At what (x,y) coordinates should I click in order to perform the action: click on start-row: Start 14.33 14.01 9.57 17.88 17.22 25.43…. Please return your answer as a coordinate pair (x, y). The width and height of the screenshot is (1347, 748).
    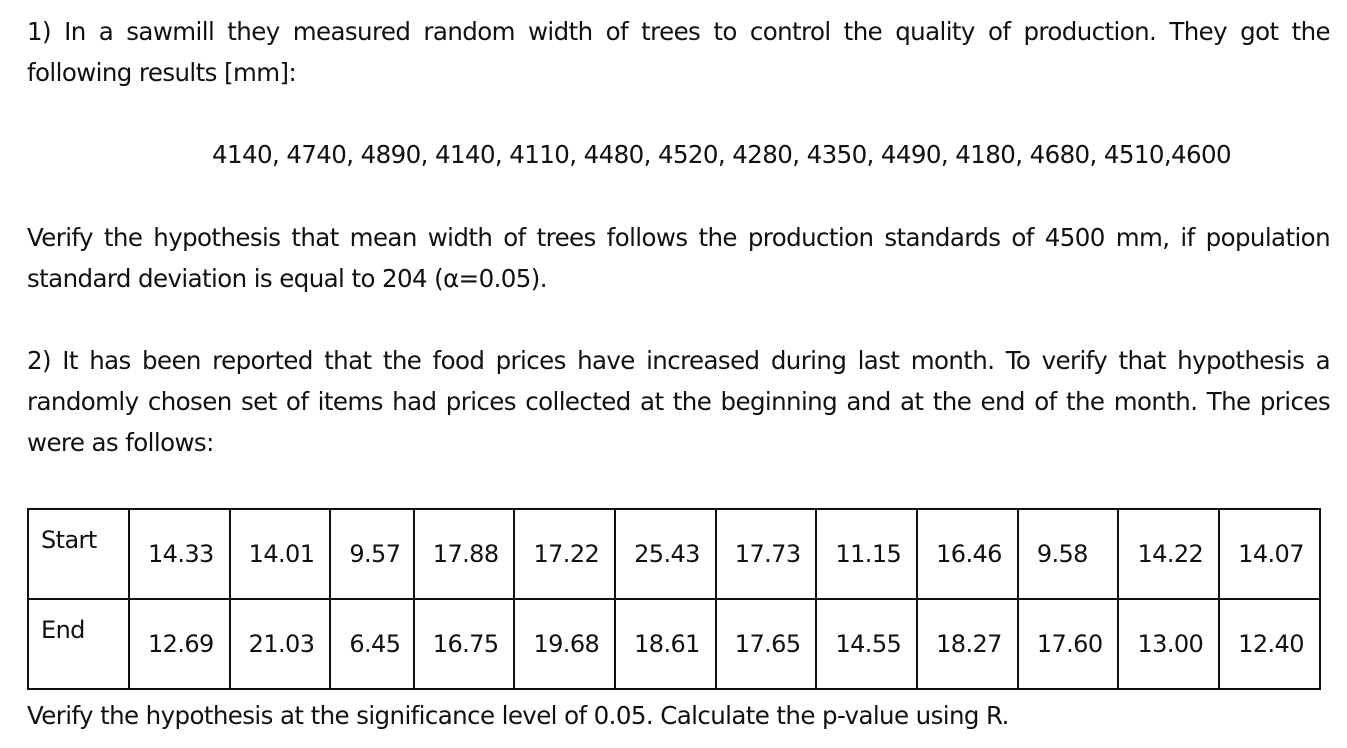
    Looking at the image, I should click on (674, 554).